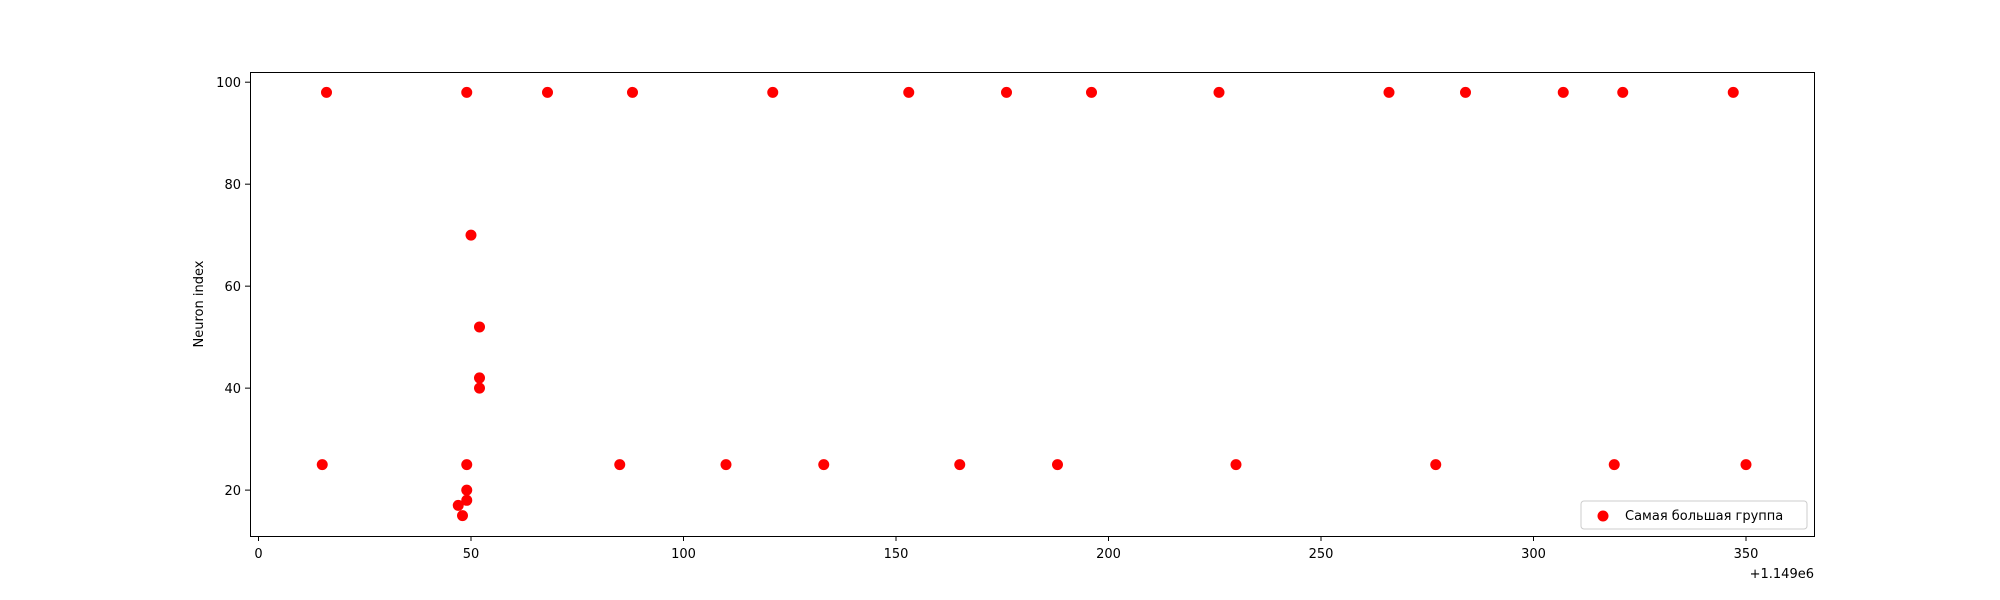 Image resolution: width=2000 pixels, height=600 pixels. What do you see at coordinates (1006, 549) in the screenshot?
I see `x-axis: 0 50 100 150 200 250 300 350` at bounding box center [1006, 549].